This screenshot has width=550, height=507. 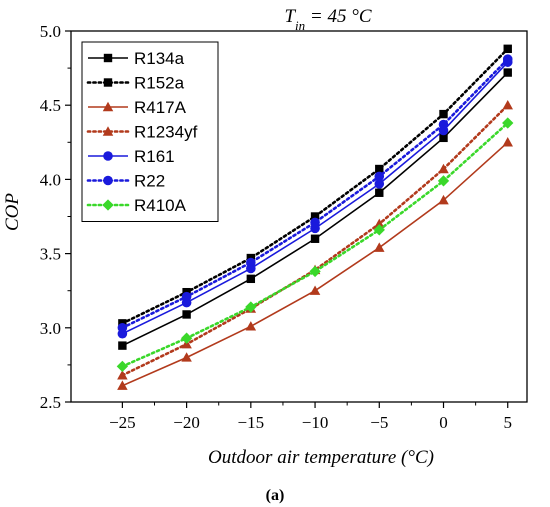 What do you see at coordinates (125, 181) in the screenshot?
I see `legend-item: R22` at bounding box center [125, 181].